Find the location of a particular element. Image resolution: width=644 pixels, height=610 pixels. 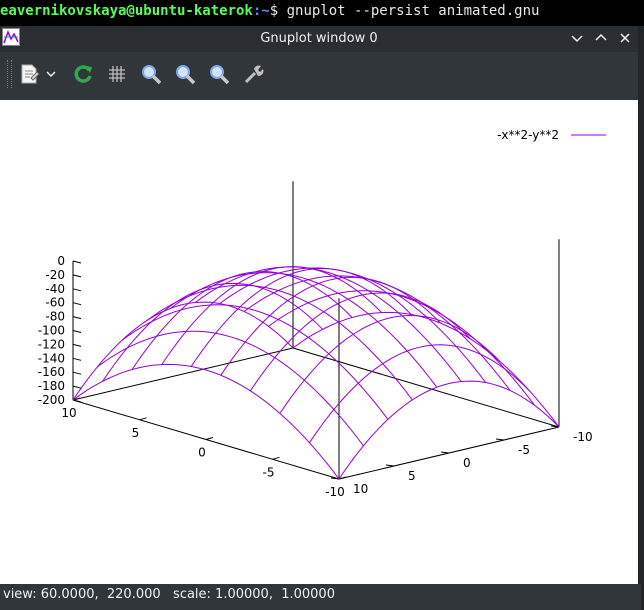

z-tick-label: 0 is located at coordinates (61, 261).